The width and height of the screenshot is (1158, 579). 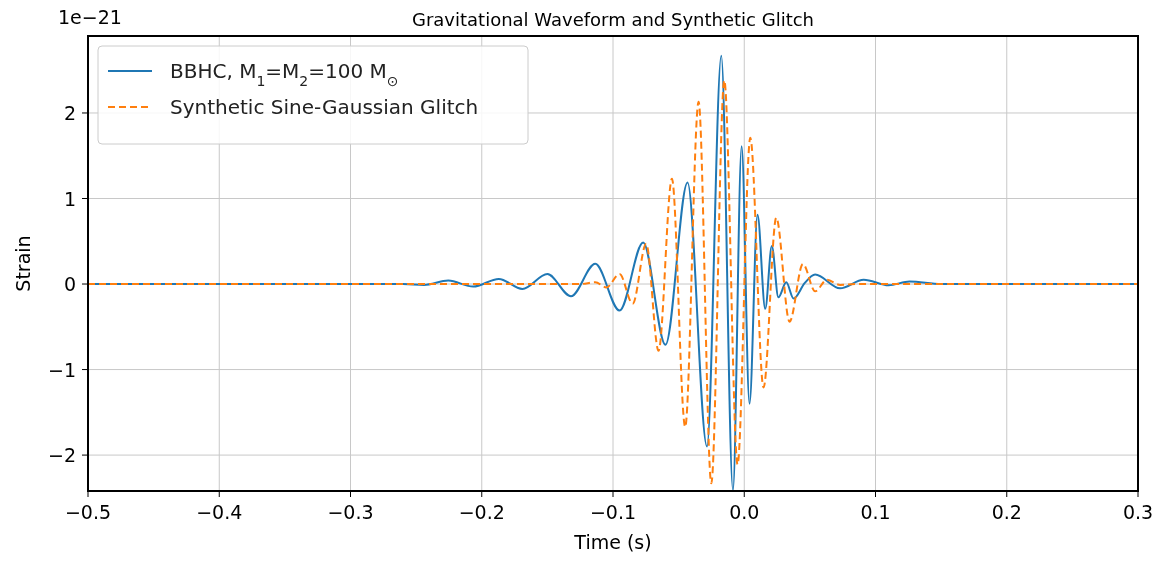 What do you see at coordinates (481, 512) in the screenshot?
I see `x-tick-label: −0.2` at bounding box center [481, 512].